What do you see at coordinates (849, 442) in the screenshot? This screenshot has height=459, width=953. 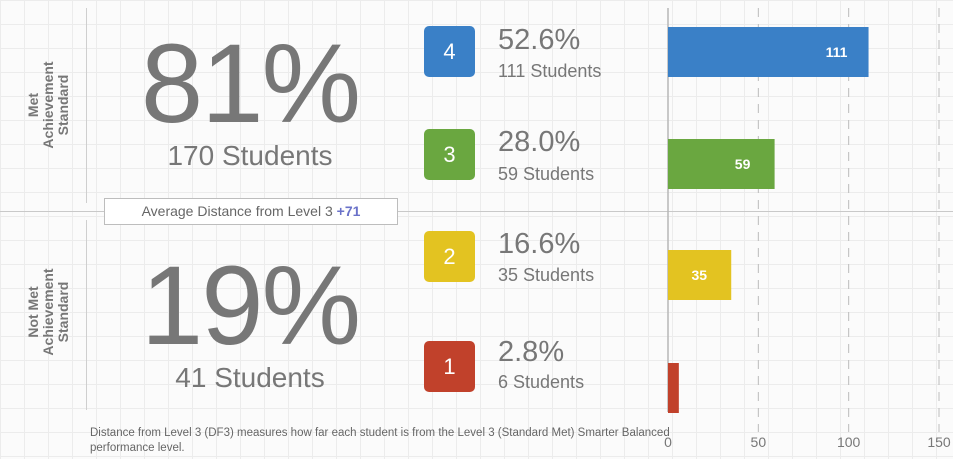 I see `x-tick-label-100: 100` at bounding box center [849, 442].